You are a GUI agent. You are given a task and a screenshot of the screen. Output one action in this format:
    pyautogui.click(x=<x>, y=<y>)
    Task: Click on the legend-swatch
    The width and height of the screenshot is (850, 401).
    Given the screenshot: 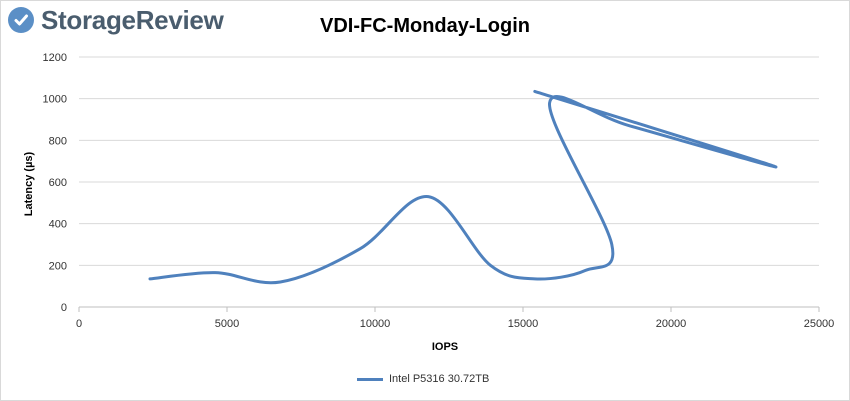 What is the action you would take?
    pyautogui.click(x=370, y=379)
    